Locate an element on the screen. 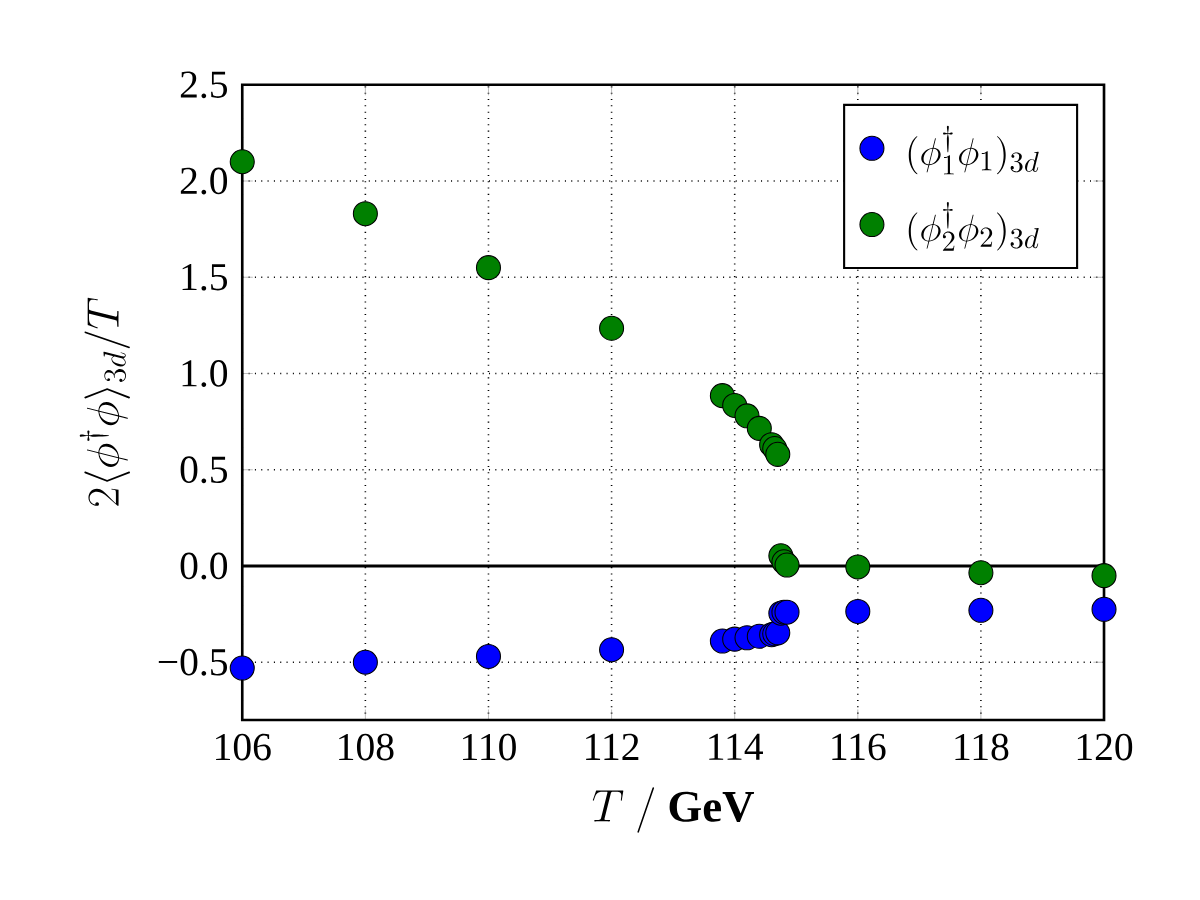 The image size is (1200, 900). legend-label: $(\phi_1^\dagger\phi_1)_{3d}$ is located at coordinates (973, 150).